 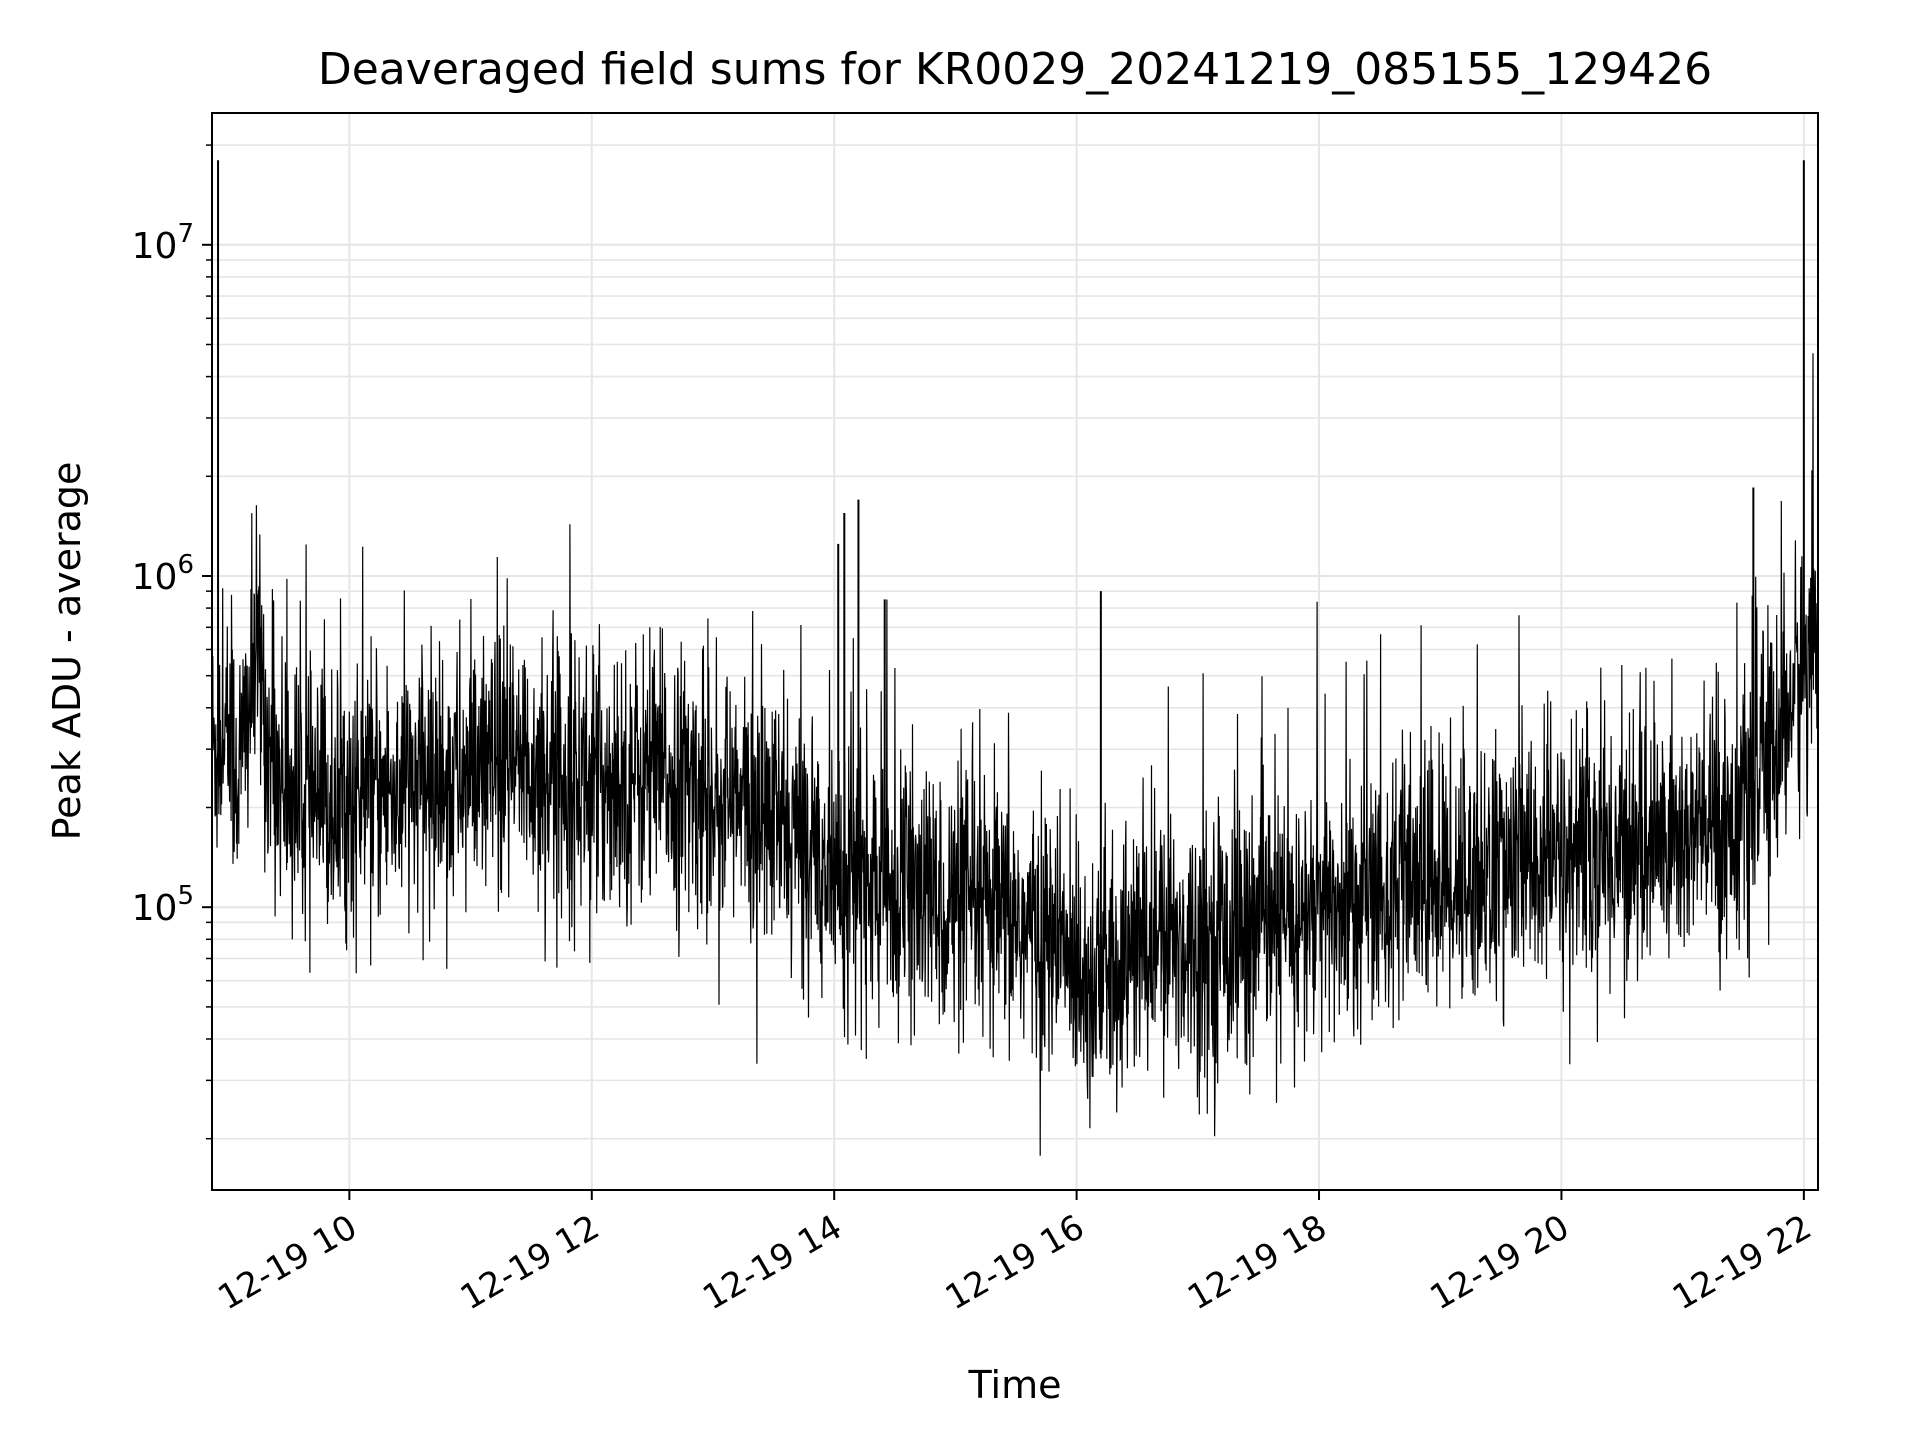 I want to click on y-tick-label: 10⁶, so click(x=163, y=574).